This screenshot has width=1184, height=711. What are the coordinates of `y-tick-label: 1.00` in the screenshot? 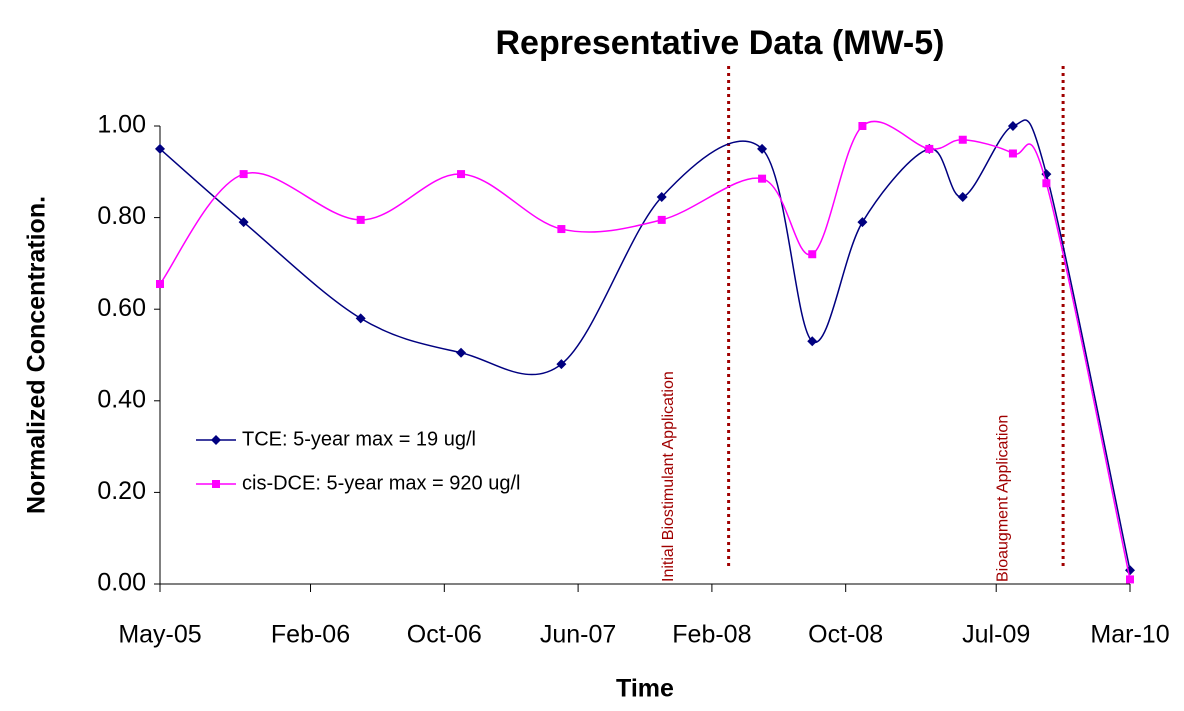 It's located at (121, 125).